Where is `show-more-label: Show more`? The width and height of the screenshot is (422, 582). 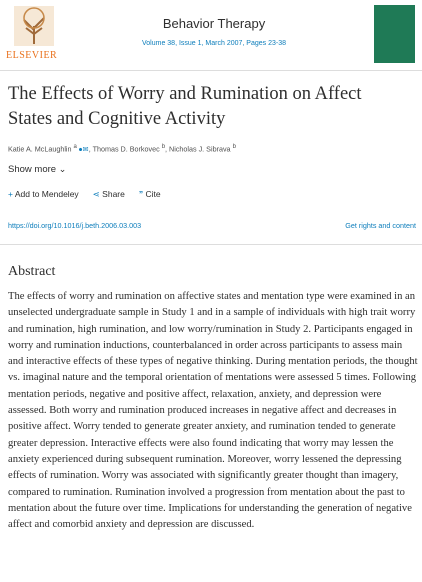 show-more-label: Show more is located at coordinates (32, 169).